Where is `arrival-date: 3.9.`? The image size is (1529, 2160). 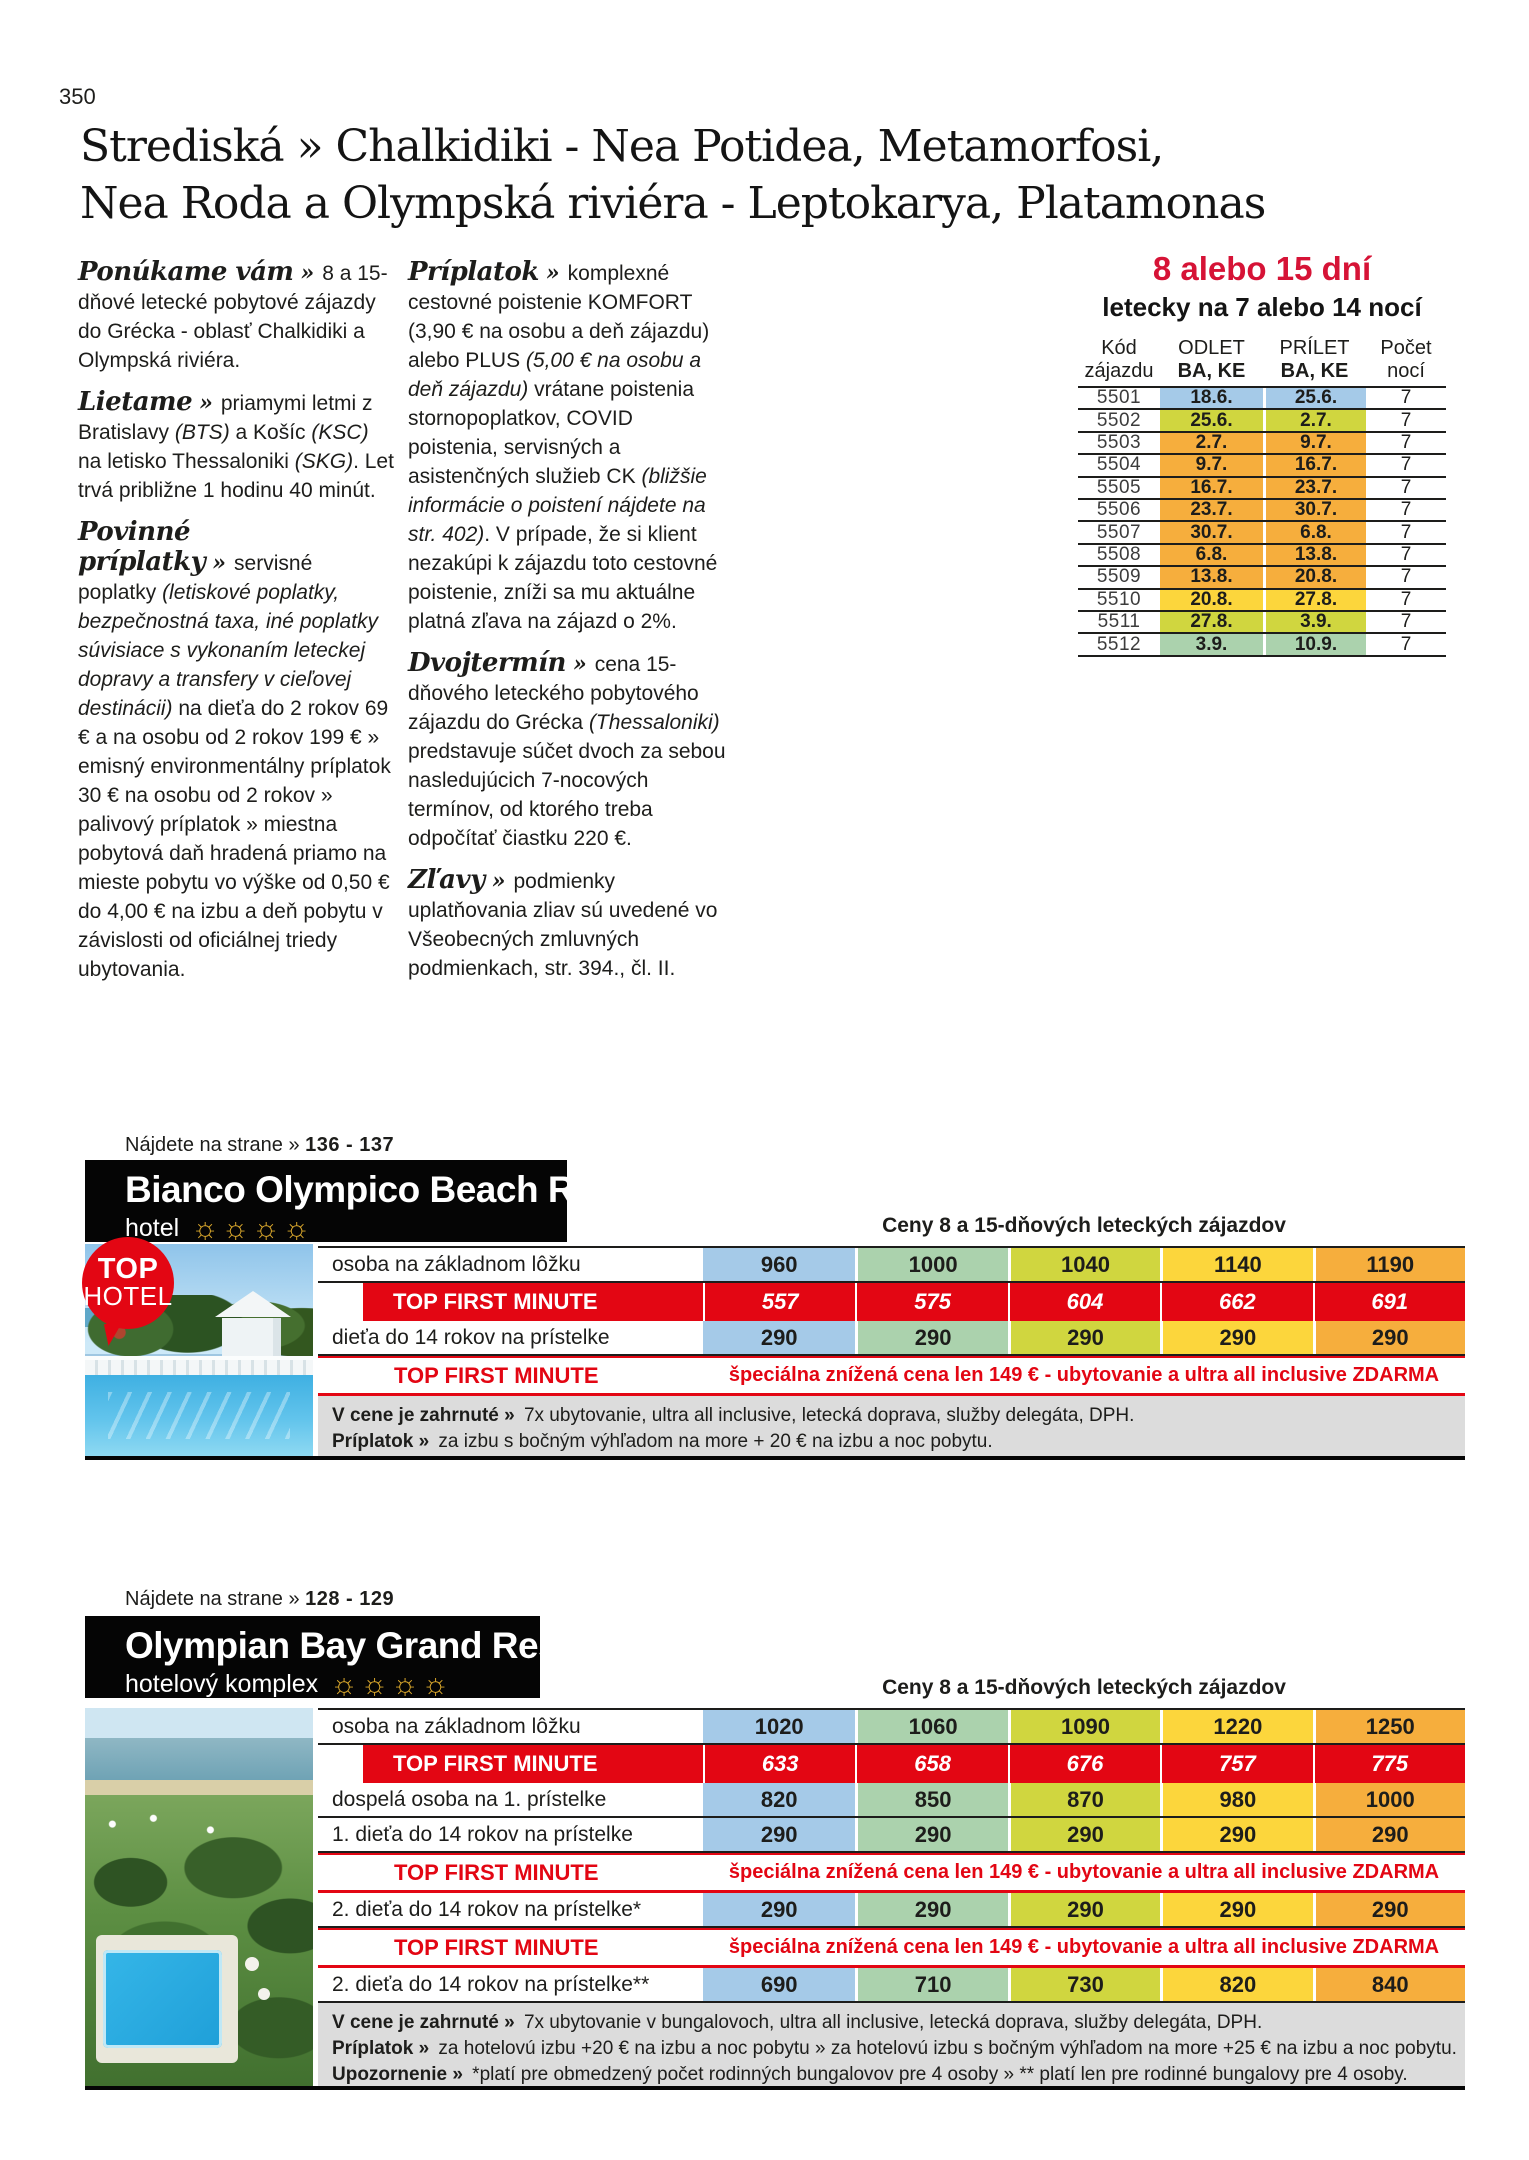 arrival-date: 3.9. is located at coordinates (1314, 622).